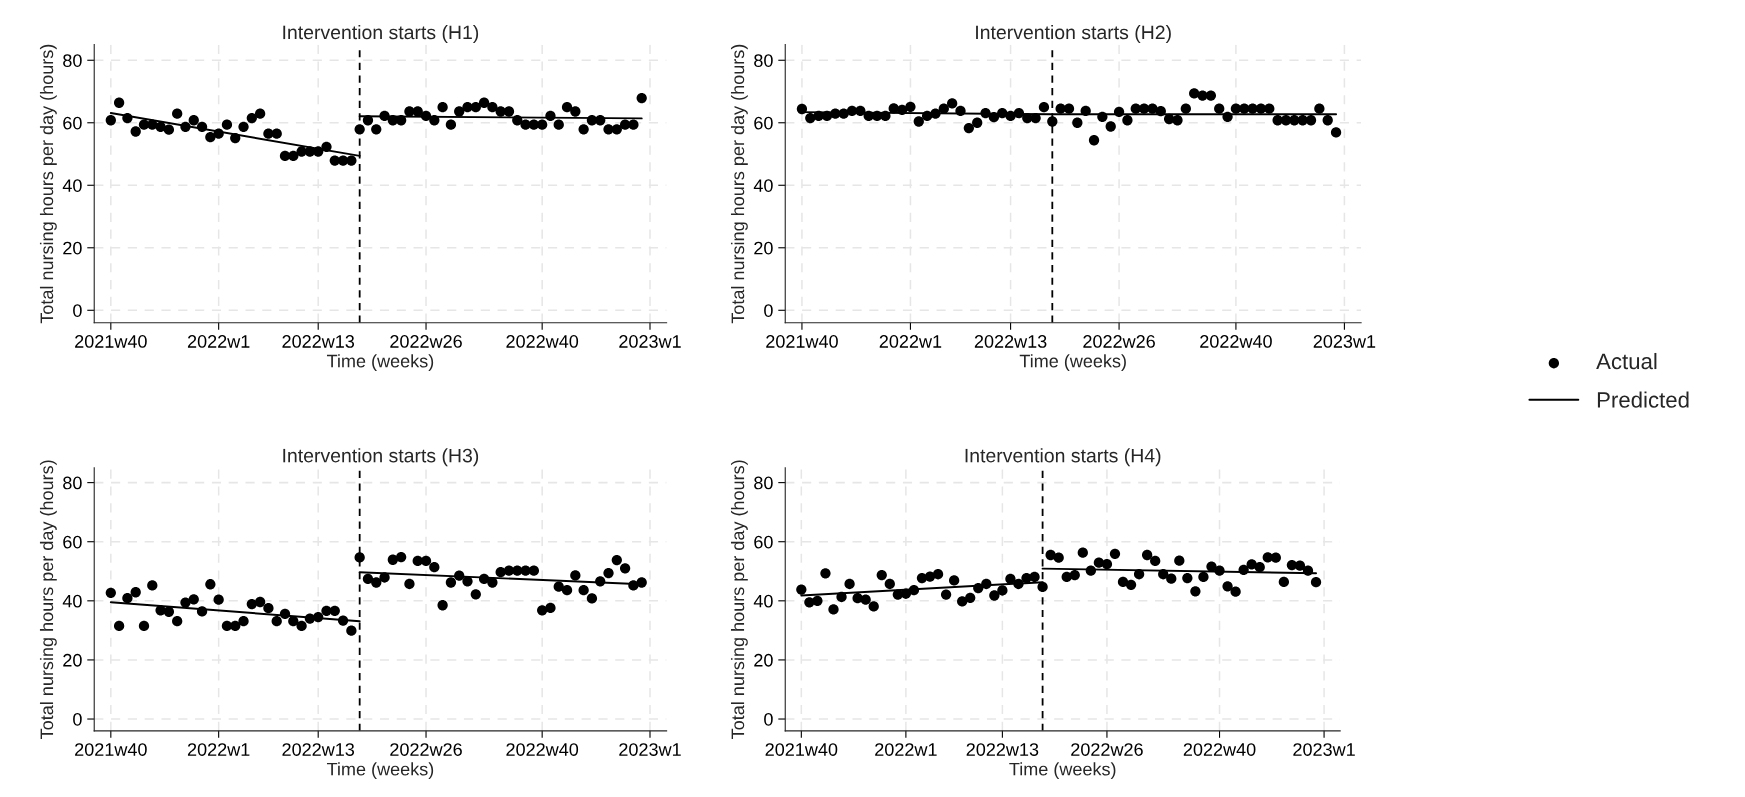  Describe the element at coordinates (1063, 457) in the screenshot. I see `chart-title: Intervention starts (H4)` at that location.